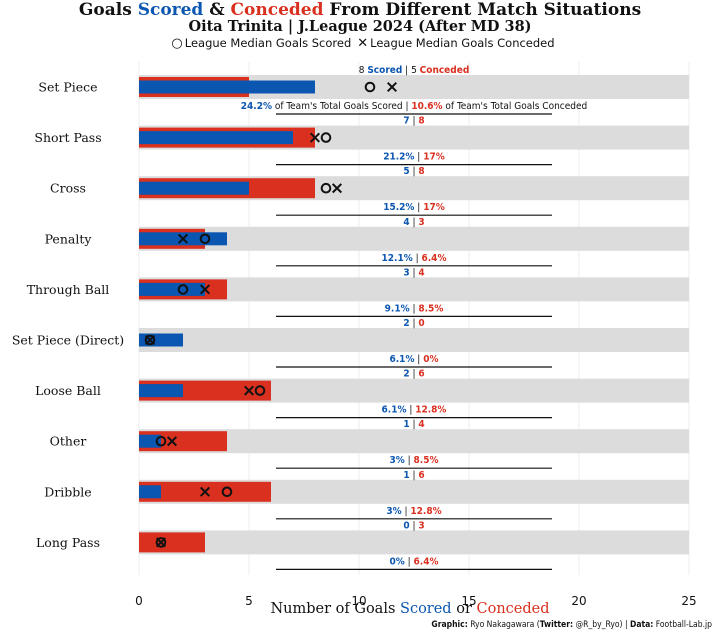 The width and height of the screenshot is (720, 634). I want to click on pct-annotation: 15.2% | 17%, so click(414, 207).